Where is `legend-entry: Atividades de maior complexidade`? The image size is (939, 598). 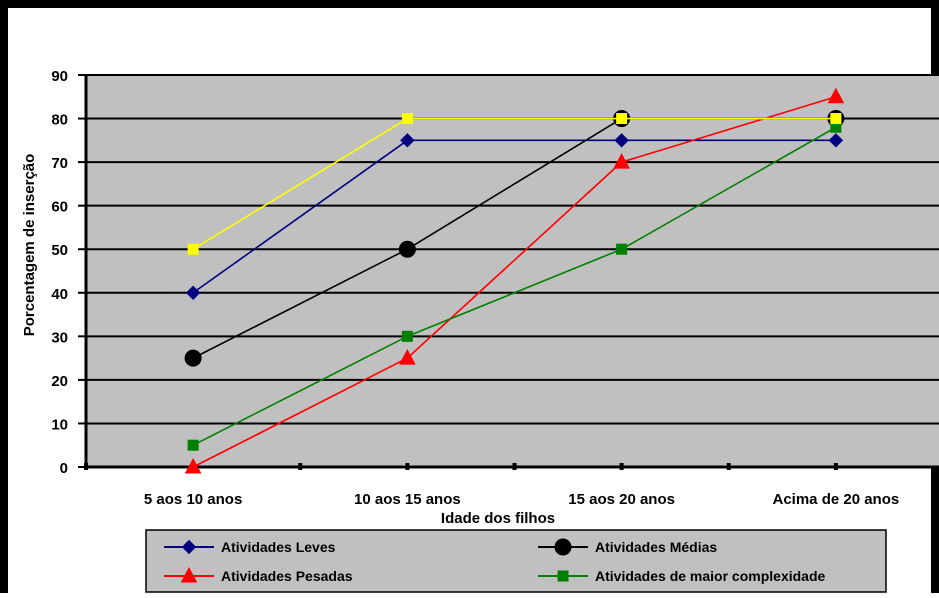
legend-entry: Atividades de maior complexidade is located at coordinates (682, 576).